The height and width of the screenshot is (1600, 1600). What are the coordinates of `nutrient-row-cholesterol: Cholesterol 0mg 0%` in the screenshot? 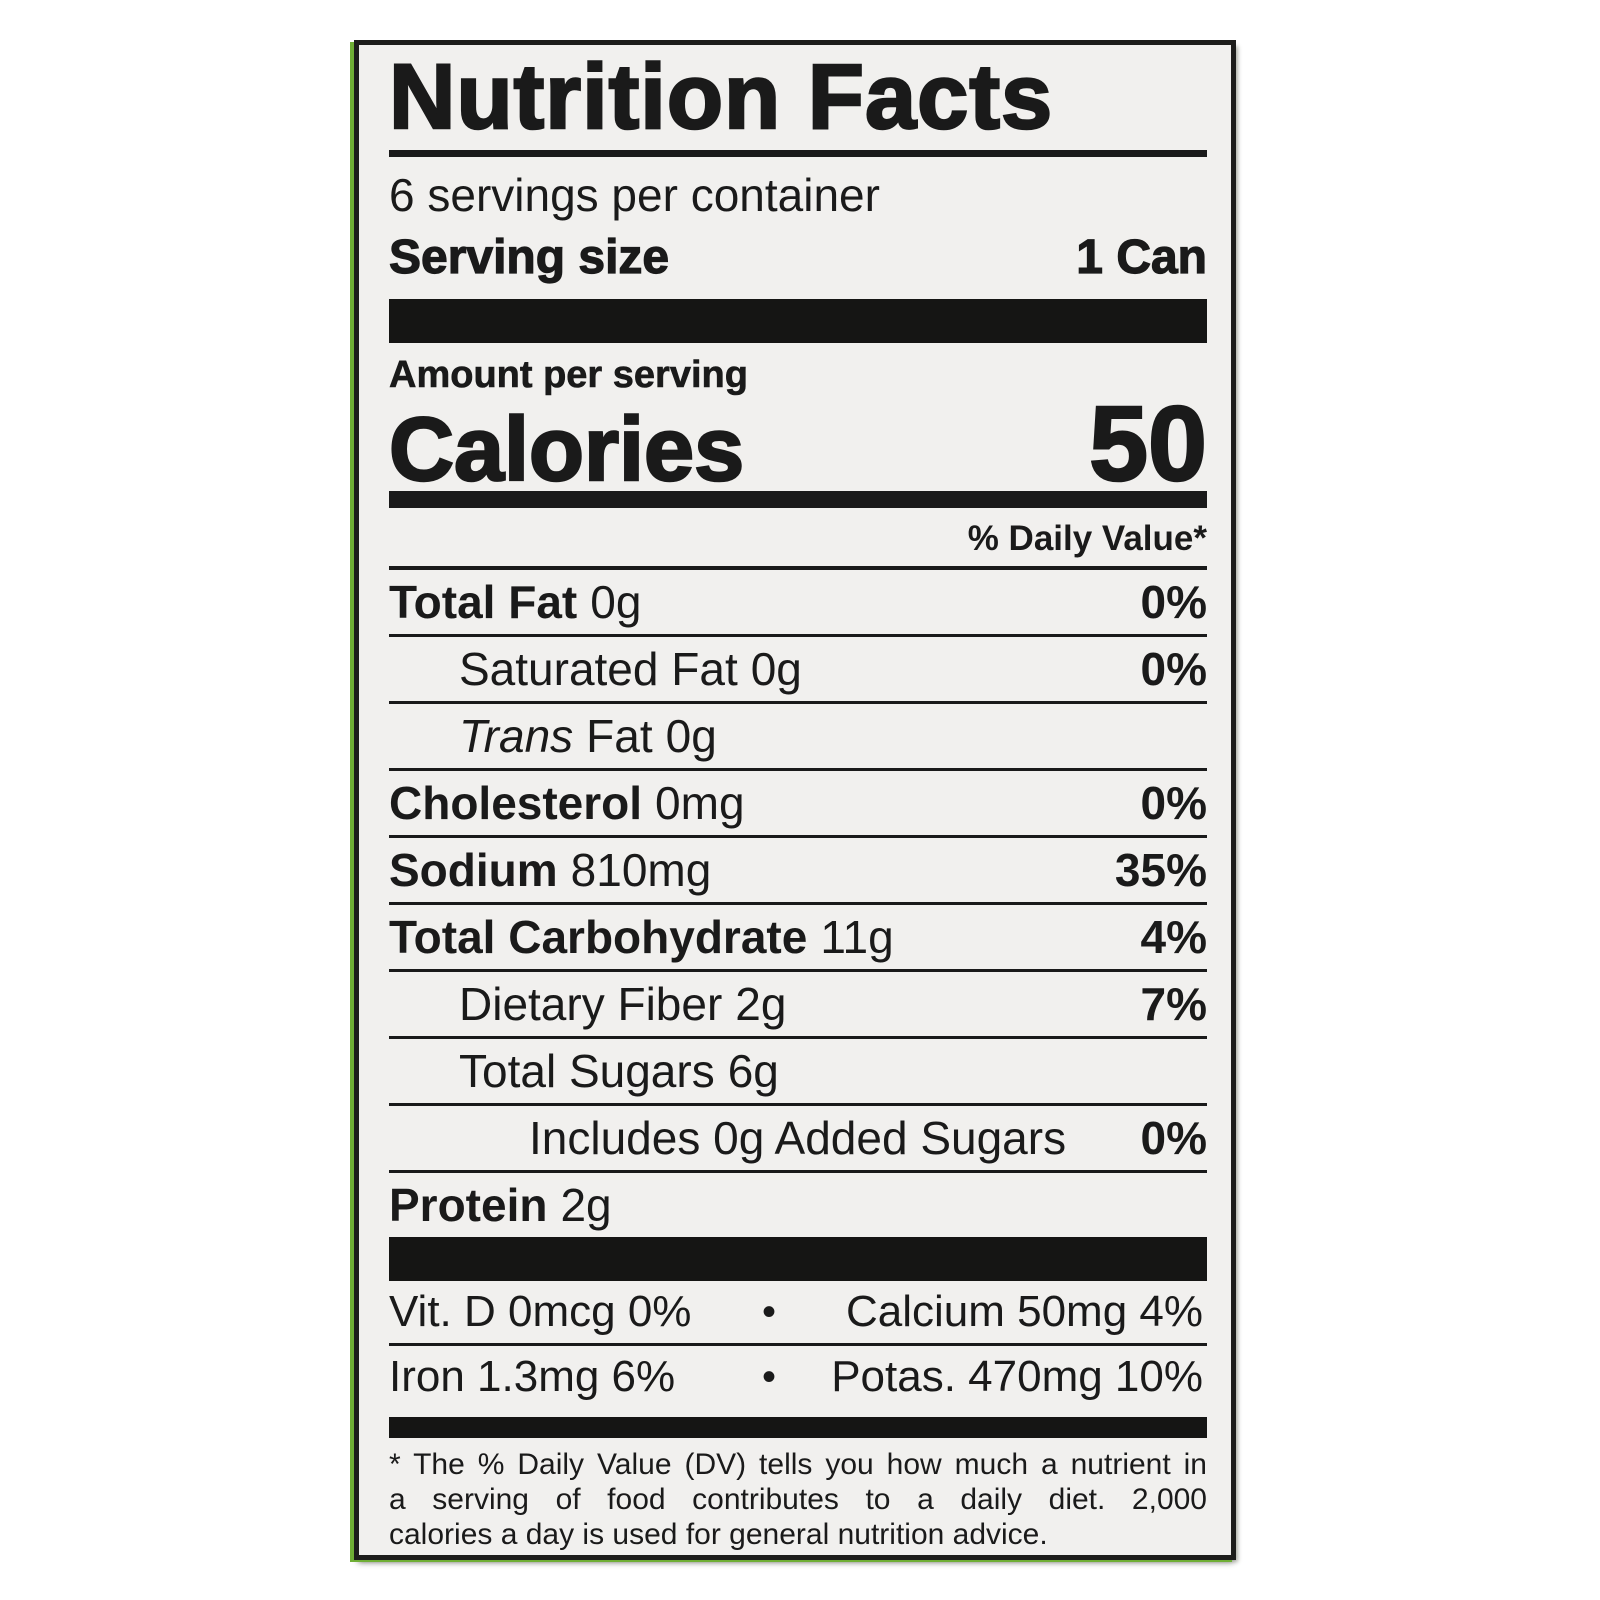 It's located at (798, 804).